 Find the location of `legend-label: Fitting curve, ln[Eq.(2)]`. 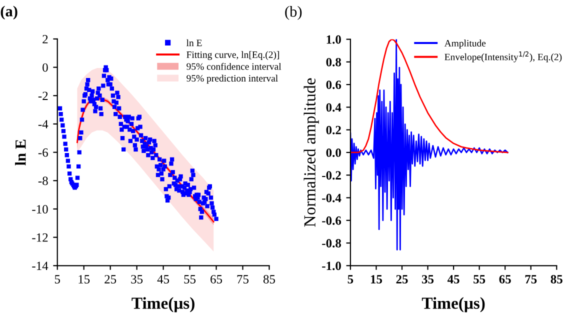

legend-label: Fitting curve, ln[Eq.(2)] is located at coordinates (232, 55).